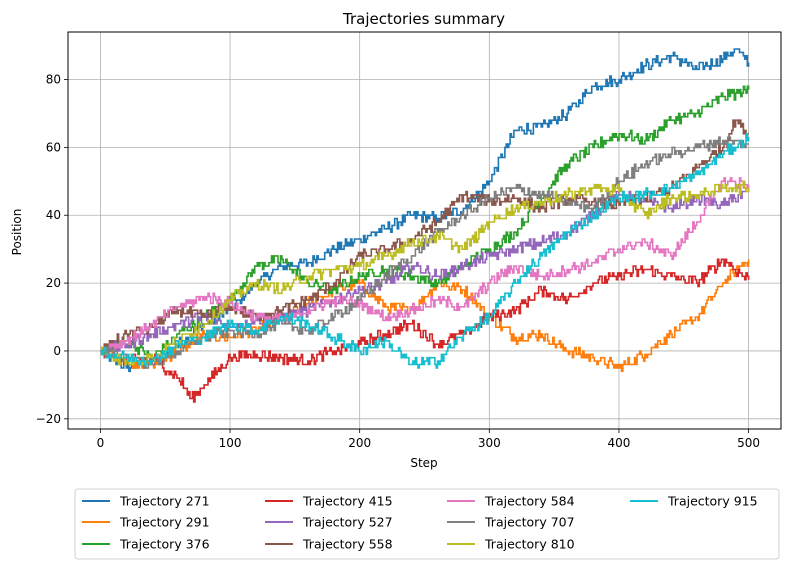 The image size is (789, 567). Describe the element at coordinates (712, 501) in the screenshot. I see `legend-label: Trajectory 915` at that location.